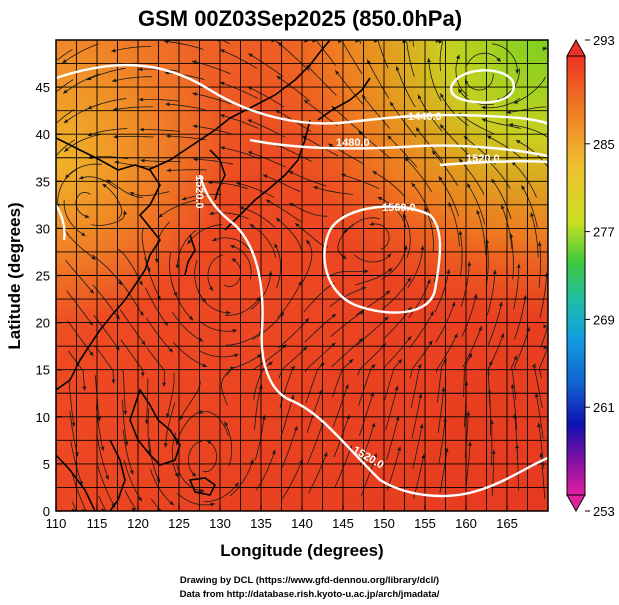 Image resolution: width=619 pixels, height=605 pixels. What do you see at coordinates (576, 503) in the screenshot?
I see `colorbar-bottom-arrow` at bounding box center [576, 503].